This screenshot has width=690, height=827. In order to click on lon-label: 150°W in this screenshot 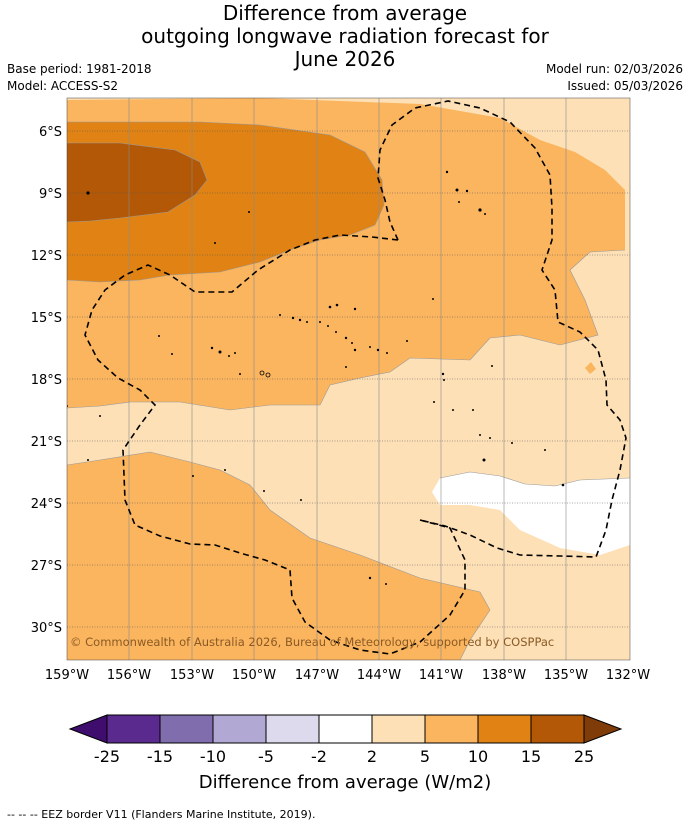, I will do `click(254, 675)`.